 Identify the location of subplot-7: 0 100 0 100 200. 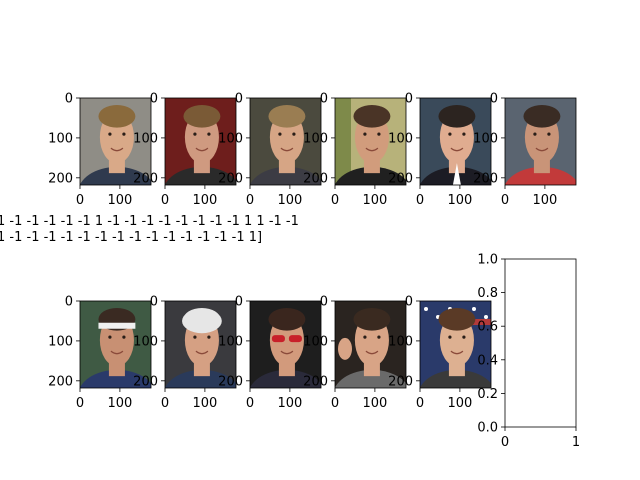
(100, 353).